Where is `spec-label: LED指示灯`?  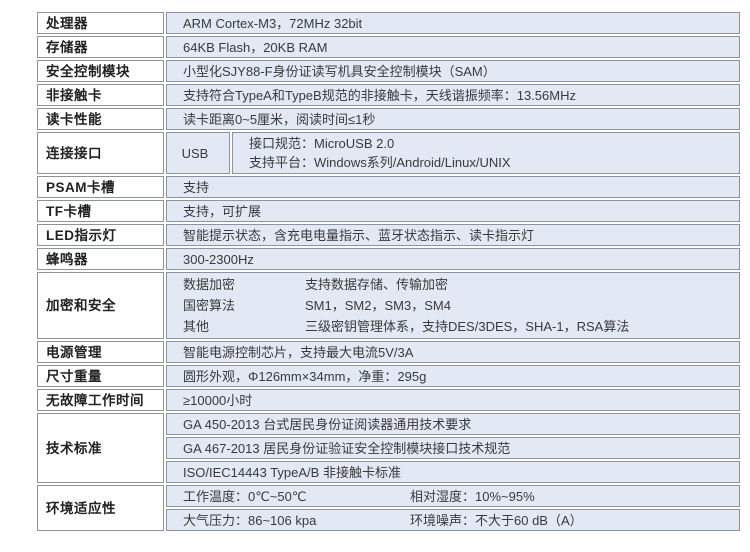 spec-label: LED指示灯 is located at coordinates (100, 235).